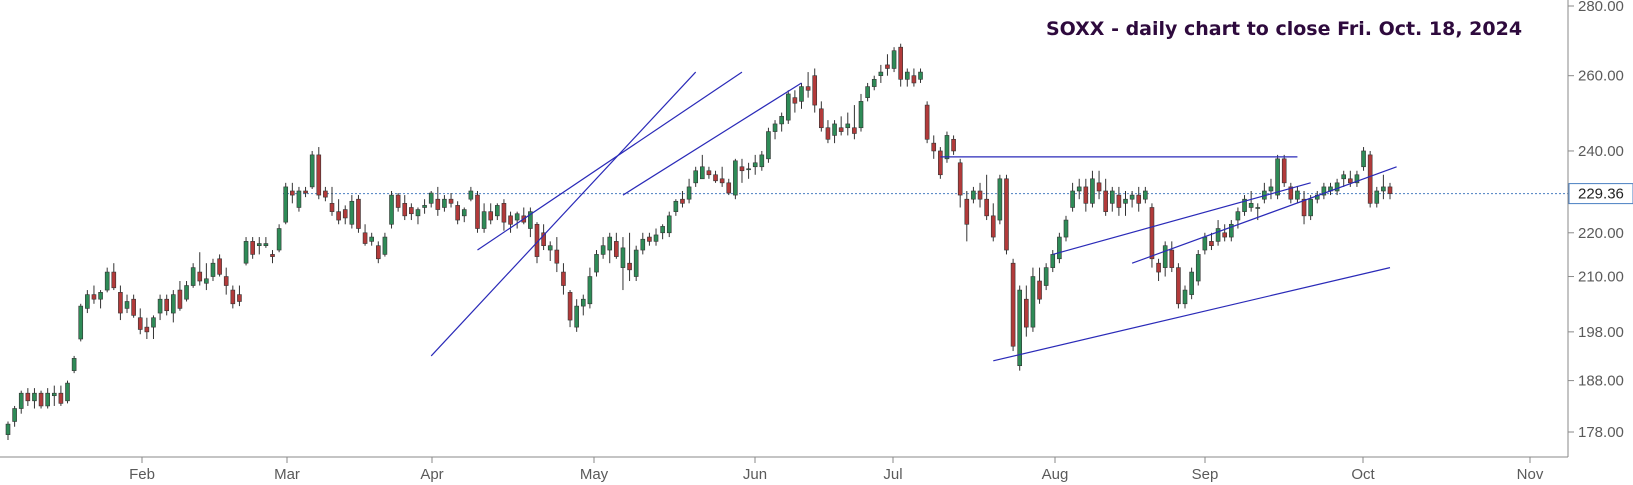 This screenshot has height=485, width=1633. Describe the element at coordinates (431, 474) in the screenshot. I see `x-tick-label: Apr` at that location.